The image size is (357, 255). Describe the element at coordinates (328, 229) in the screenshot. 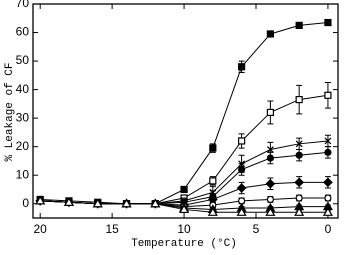

I see `x-tick-label: 0` at that location.